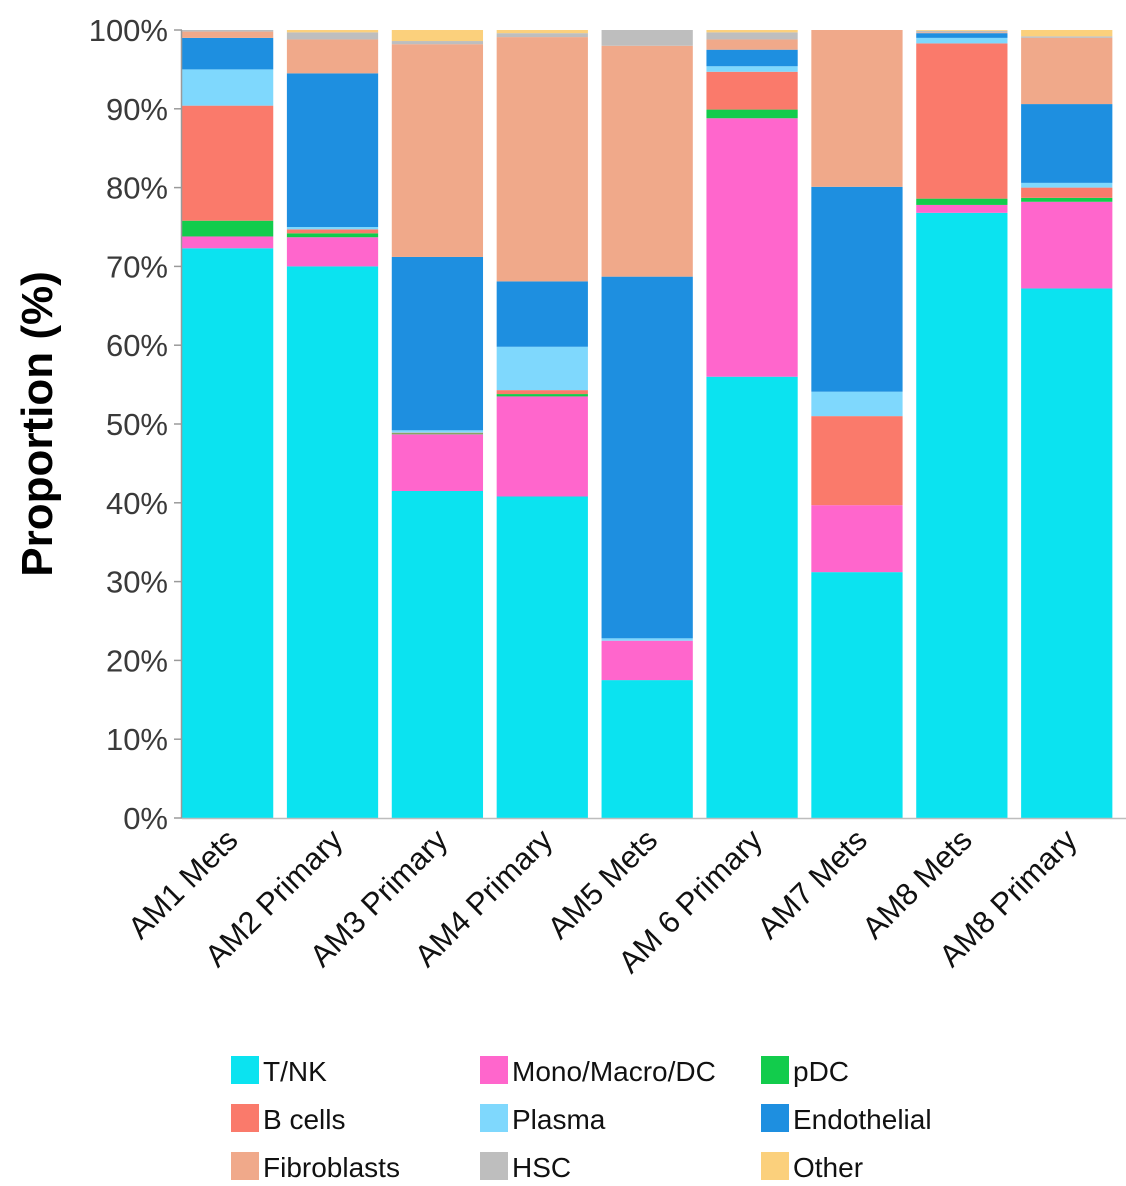 This screenshot has width=1126, height=1186. Describe the element at coordinates (37, 424) in the screenshot. I see `y-axis-label-group: Proportion (%)` at that location.